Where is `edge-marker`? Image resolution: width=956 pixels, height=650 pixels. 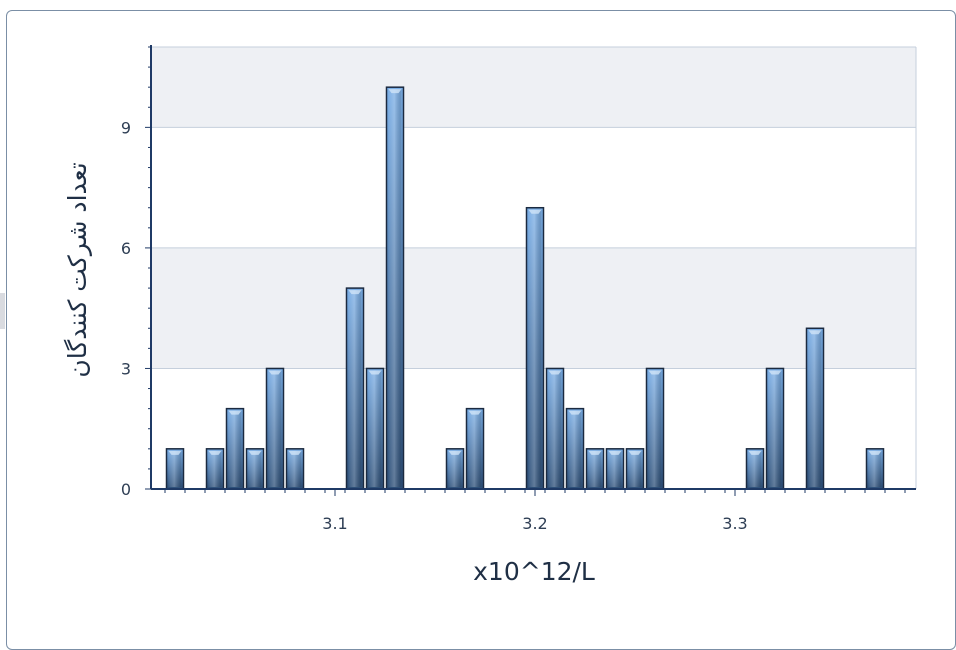 edge-marker is located at coordinates (2, 311).